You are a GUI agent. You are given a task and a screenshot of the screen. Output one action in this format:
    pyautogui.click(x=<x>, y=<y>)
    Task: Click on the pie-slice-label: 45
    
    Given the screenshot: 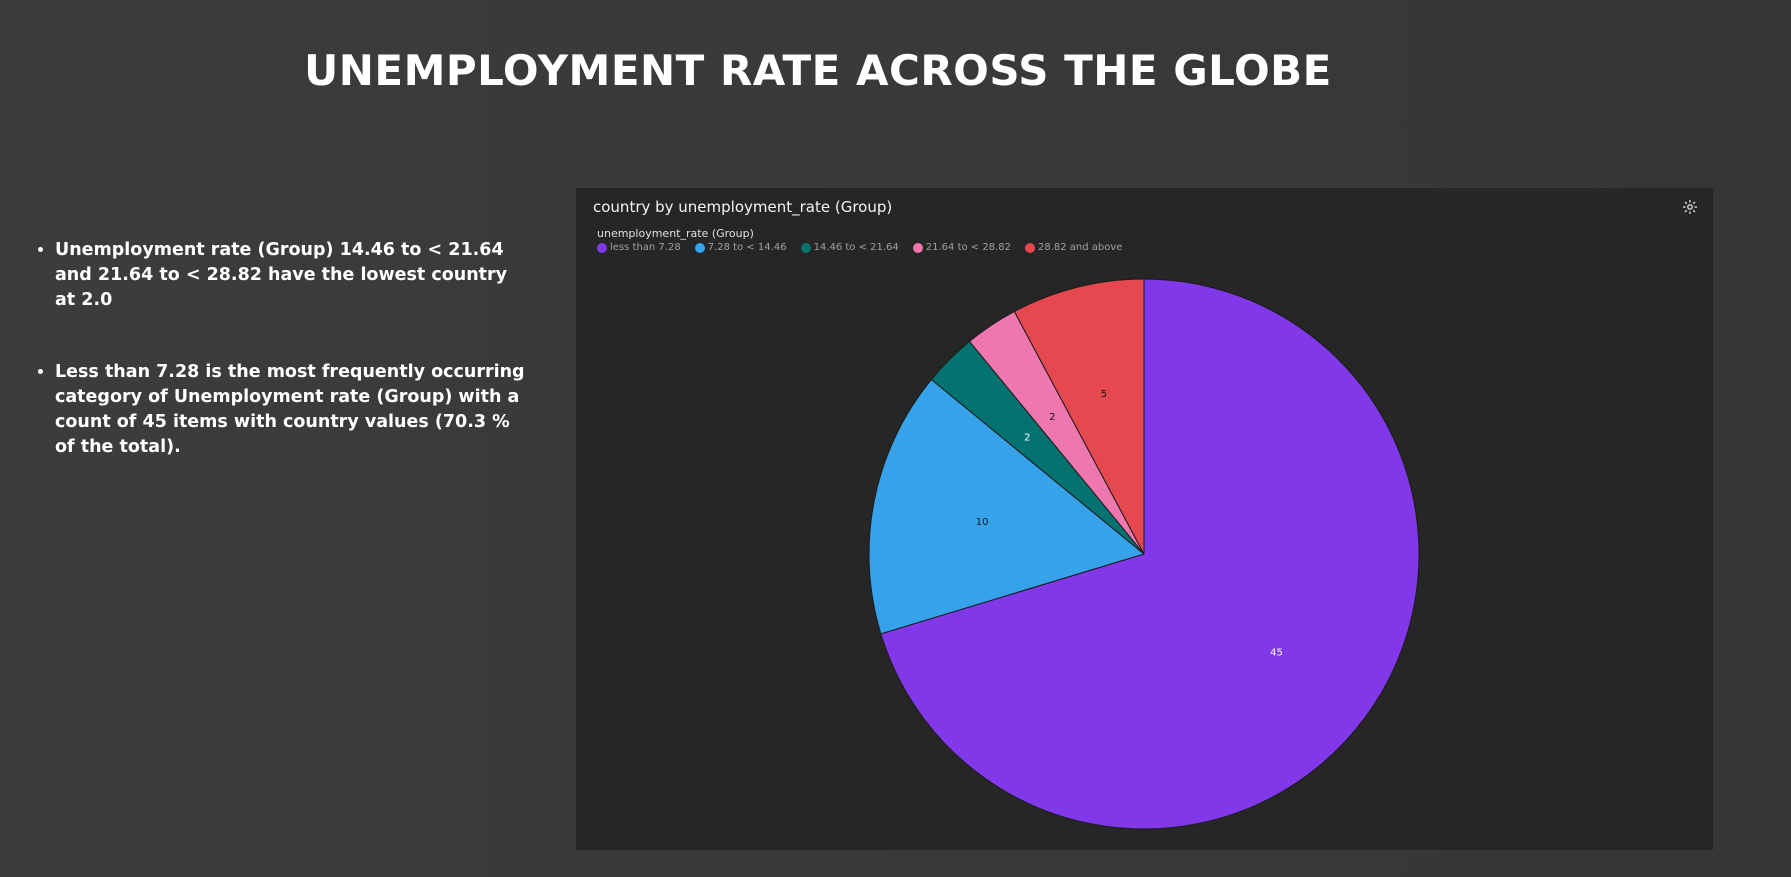 What is the action you would take?
    pyautogui.click(x=1276, y=652)
    